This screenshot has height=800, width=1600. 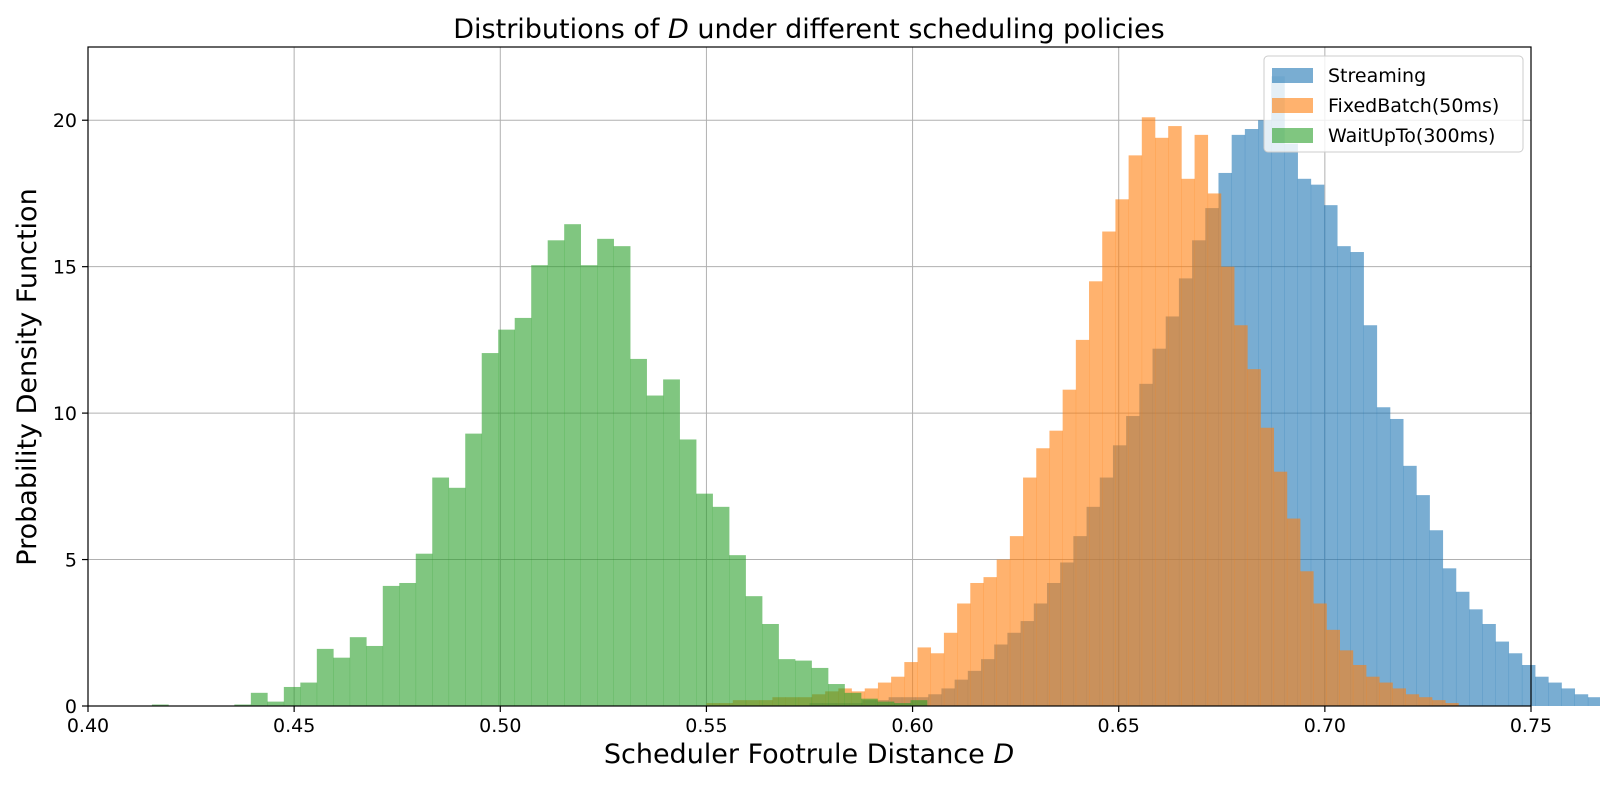 I want to click on y-tick-label: 10, so click(x=65, y=414).